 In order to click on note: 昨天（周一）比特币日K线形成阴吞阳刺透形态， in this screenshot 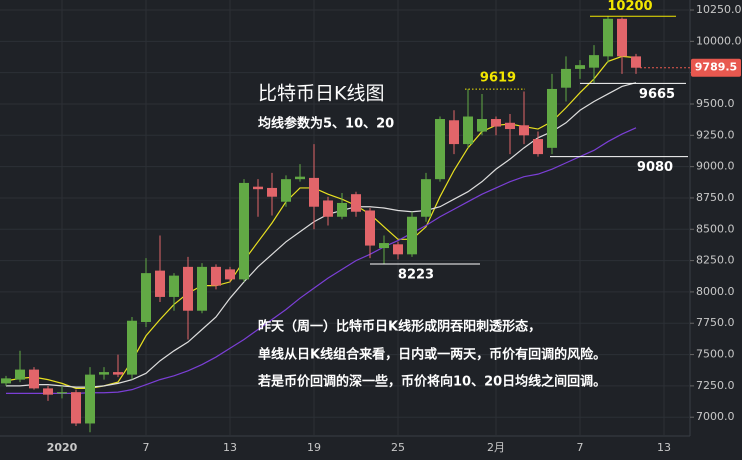, I will do `click(399, 327)`.